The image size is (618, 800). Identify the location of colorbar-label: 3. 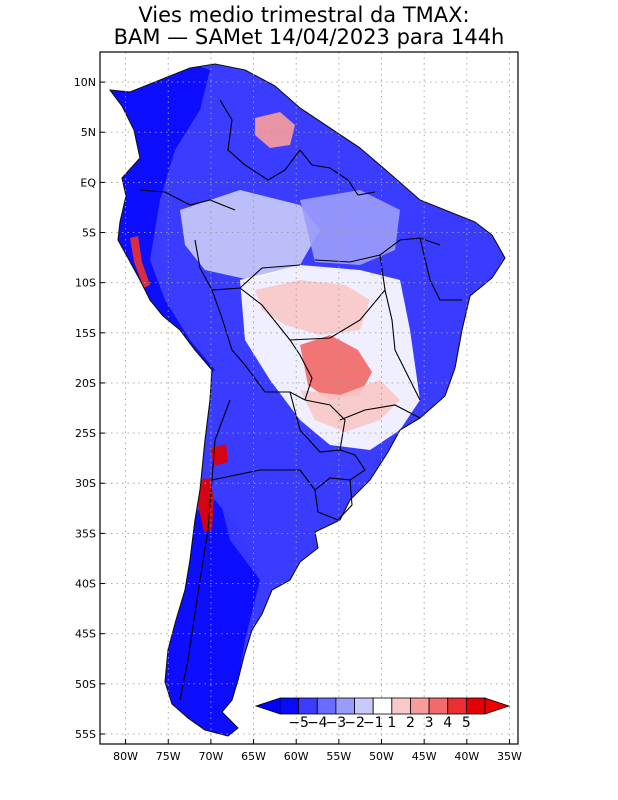
(429, 723).